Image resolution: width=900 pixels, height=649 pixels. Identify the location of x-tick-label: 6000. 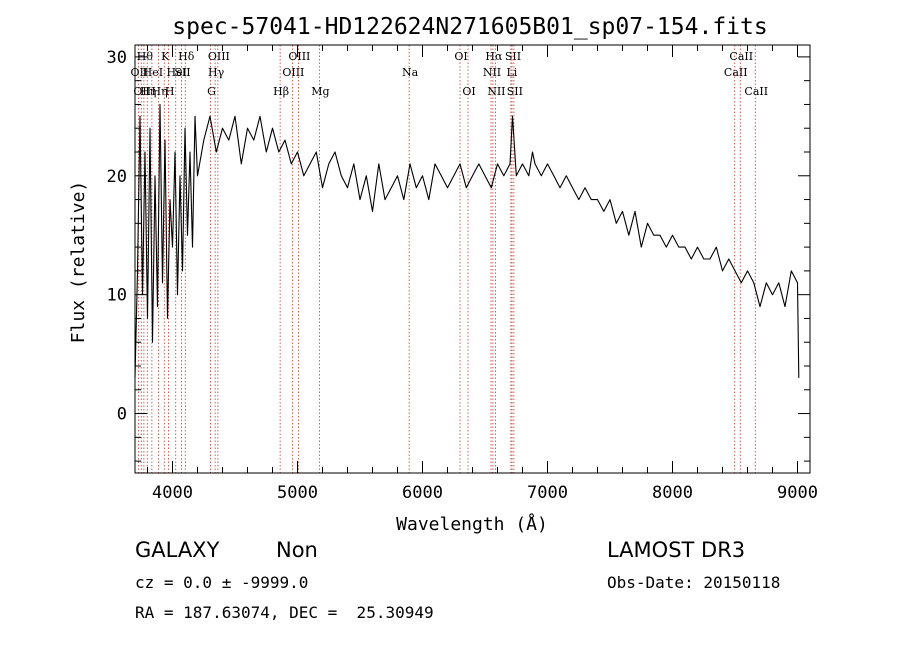
(422, 493).